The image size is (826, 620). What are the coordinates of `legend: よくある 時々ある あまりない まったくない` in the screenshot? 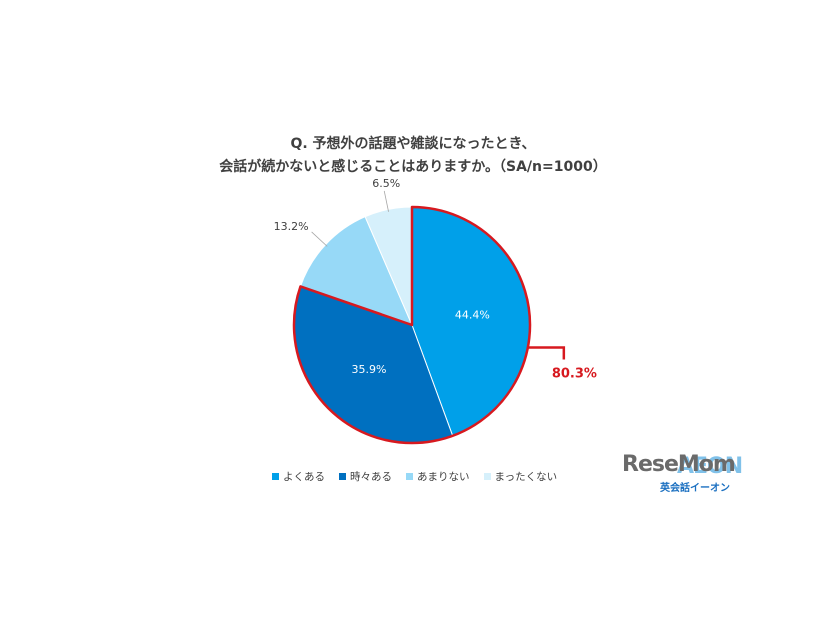 It's located at (414, 476).